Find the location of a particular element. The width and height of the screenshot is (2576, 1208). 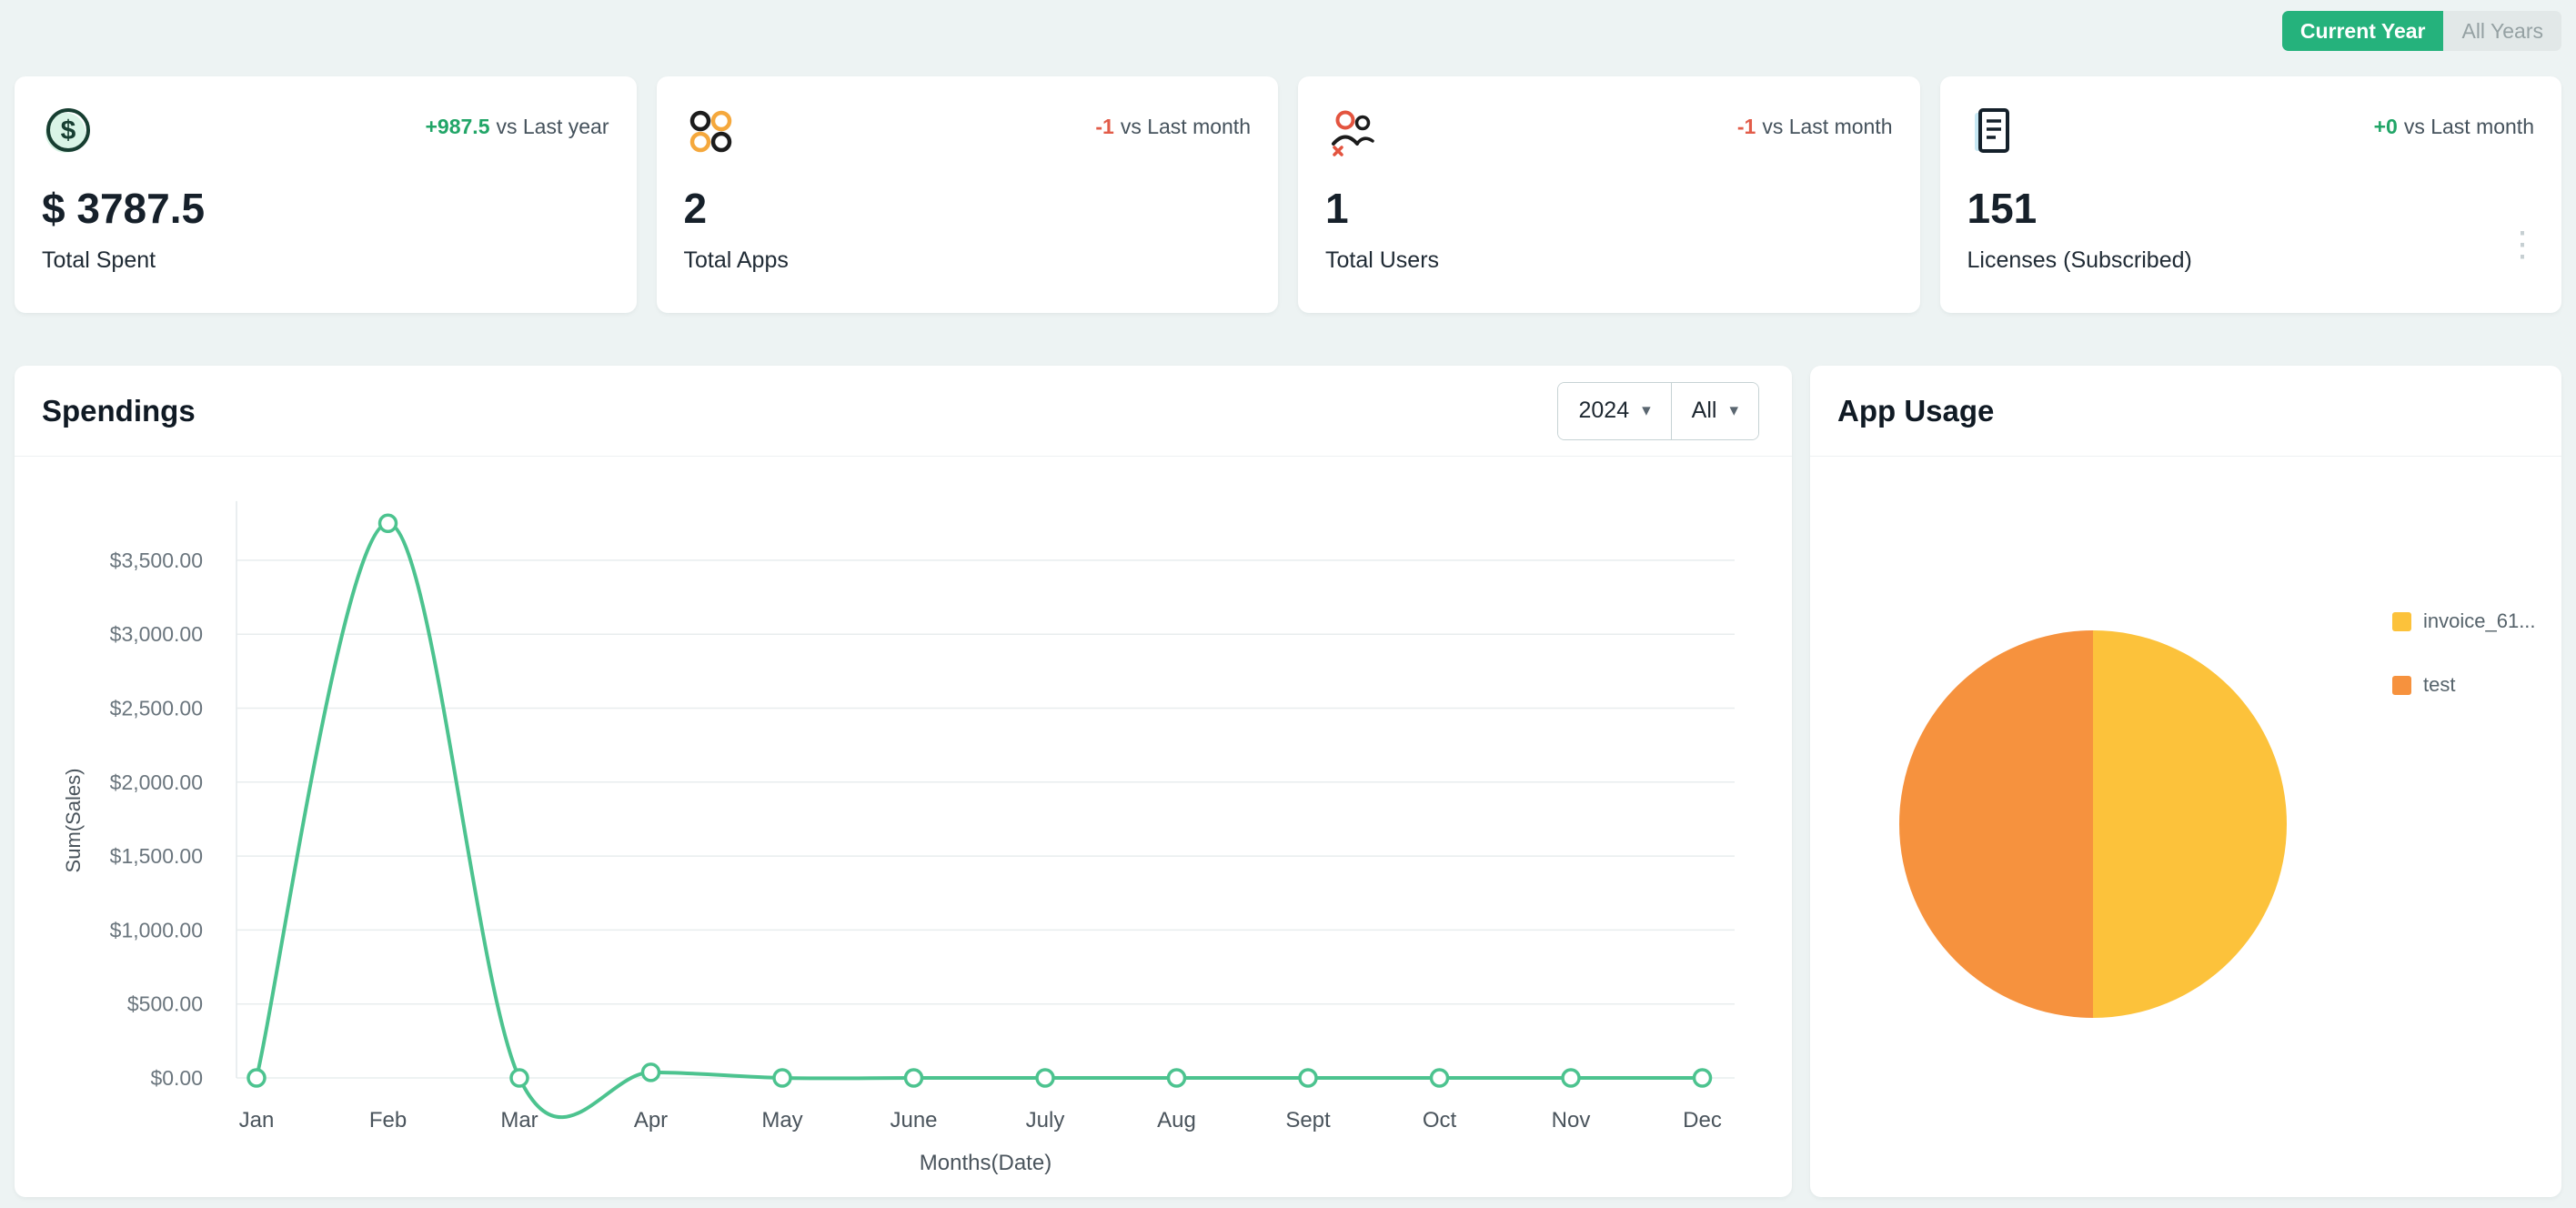

svg-text: $3,500.00 is located at coordinates (156, 560).